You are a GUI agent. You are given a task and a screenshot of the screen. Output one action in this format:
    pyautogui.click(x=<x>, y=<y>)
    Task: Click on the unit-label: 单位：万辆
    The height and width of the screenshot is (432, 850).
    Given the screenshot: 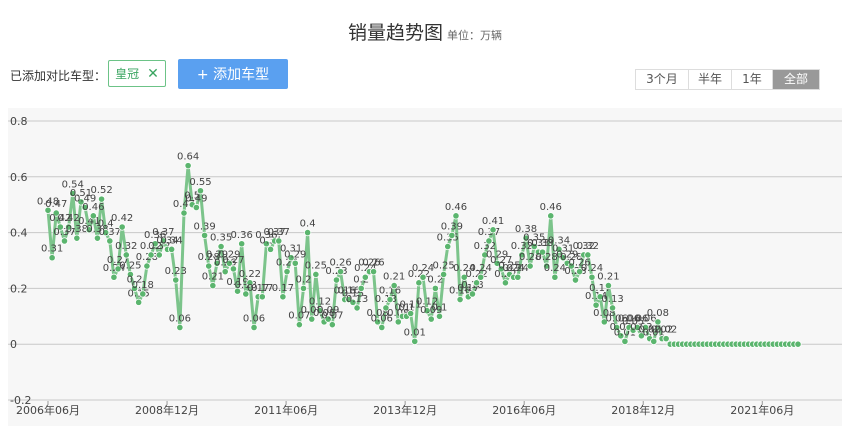 What is the action you would take?
    pyautogui.click(x=474, y=35)
    